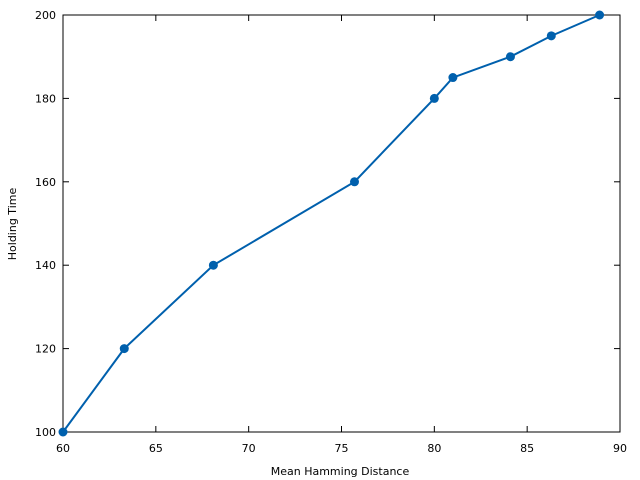 This screenshot has height=480, width=640. Describe the element at coordinates (63, 448) in the screenshot. I see `x-tick-label: 60` at that location.